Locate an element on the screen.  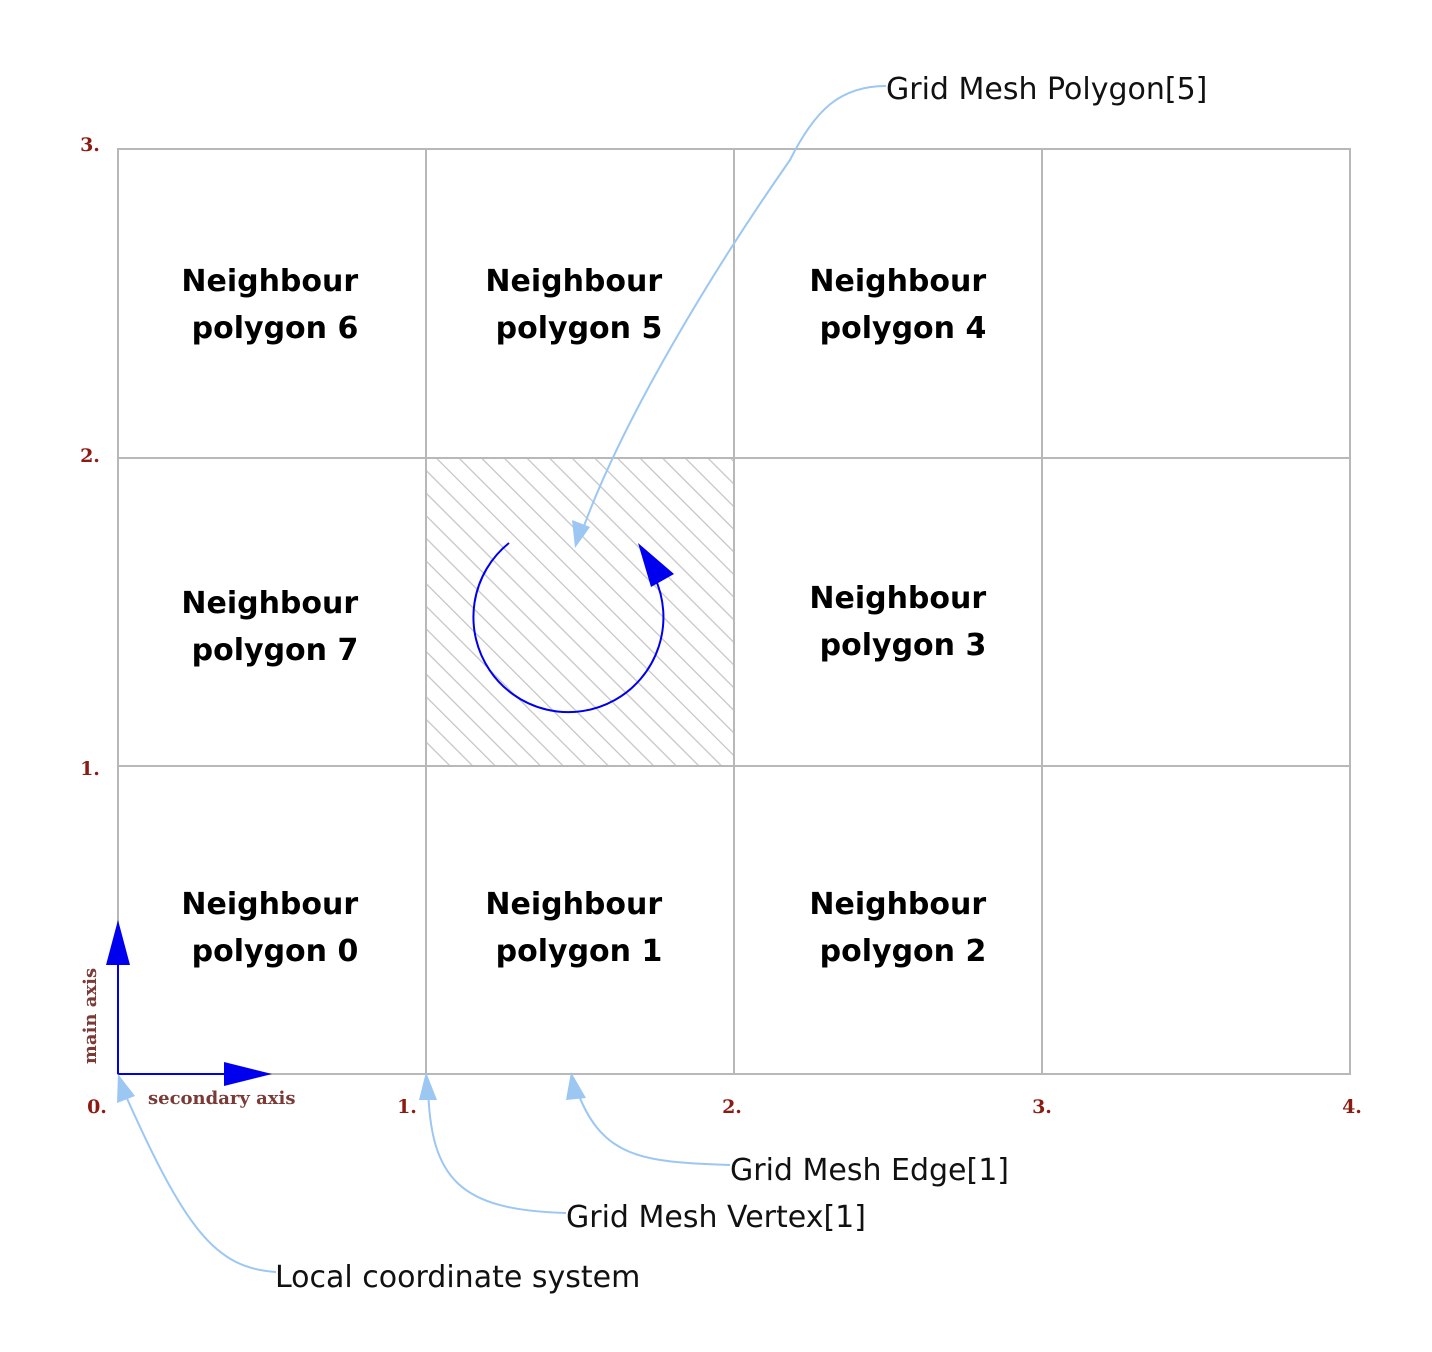
vertex-callout-line is located at coordinates (497, 1149).